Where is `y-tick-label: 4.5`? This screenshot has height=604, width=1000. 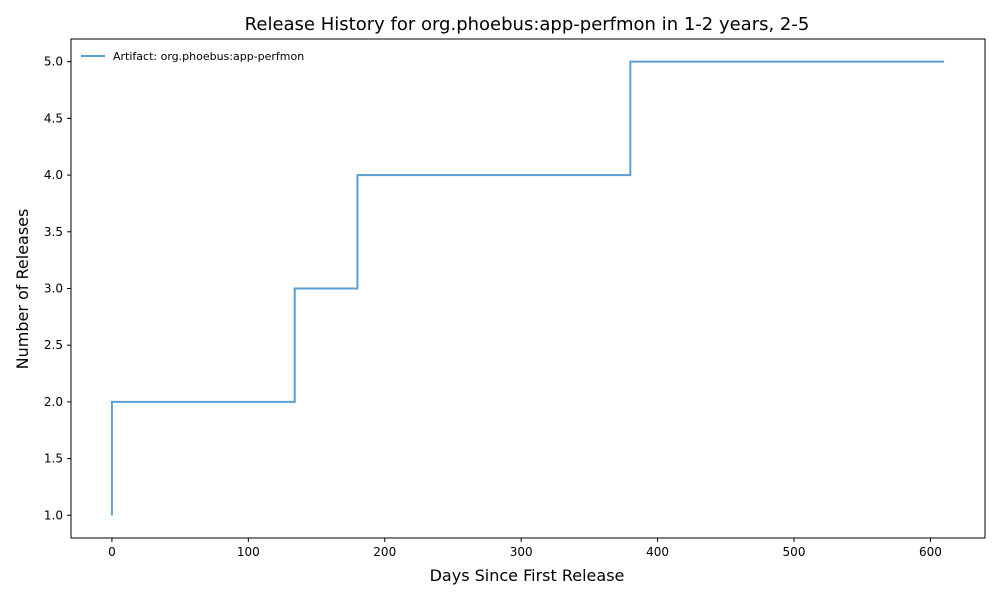 y-tick-label: 4.5 is located at coordinates (53, 118).